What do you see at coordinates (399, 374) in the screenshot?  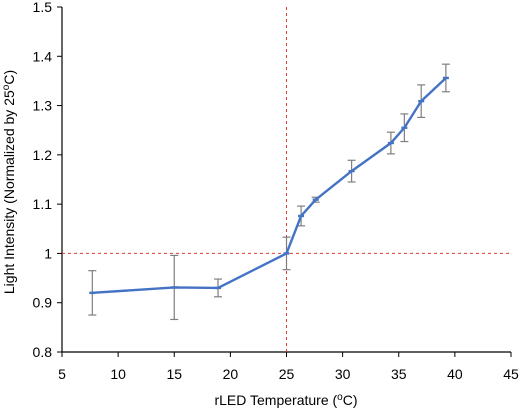 I see `x-tick-label: 35` at bounding box center [399, 374].